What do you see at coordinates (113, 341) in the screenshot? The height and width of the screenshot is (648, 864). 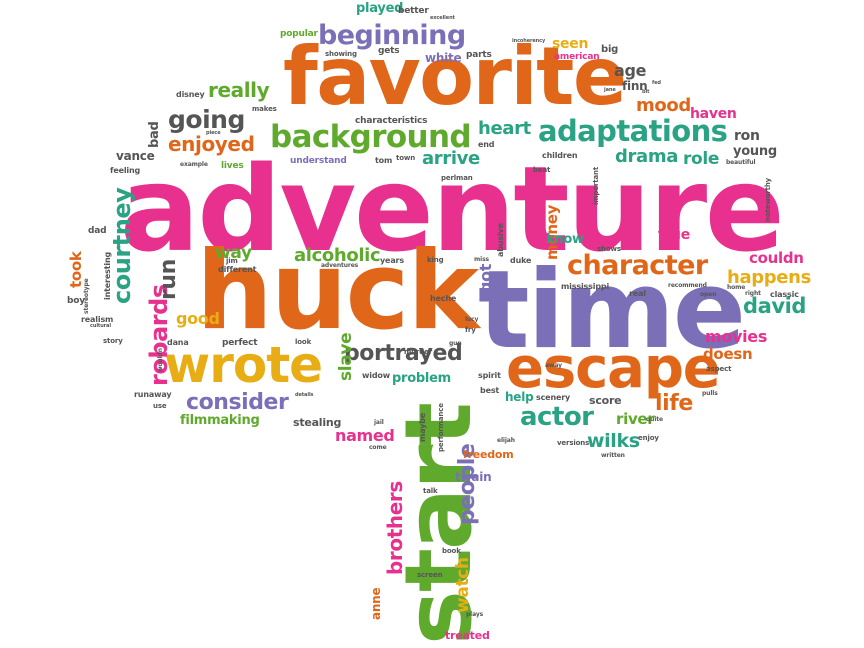 I see `word-story: story` at bounding box center [113, 341].